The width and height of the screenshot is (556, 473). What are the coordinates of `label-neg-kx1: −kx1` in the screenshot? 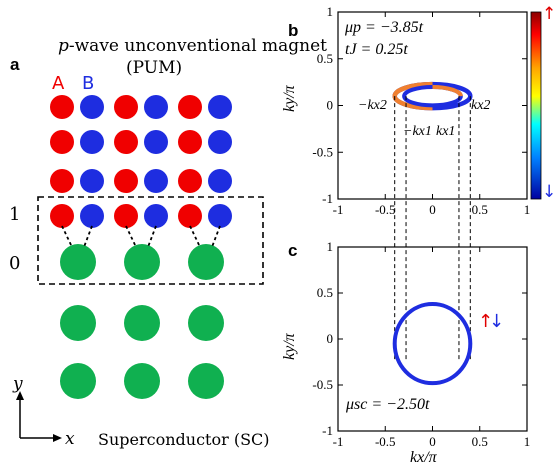 It's located at (417, 131).